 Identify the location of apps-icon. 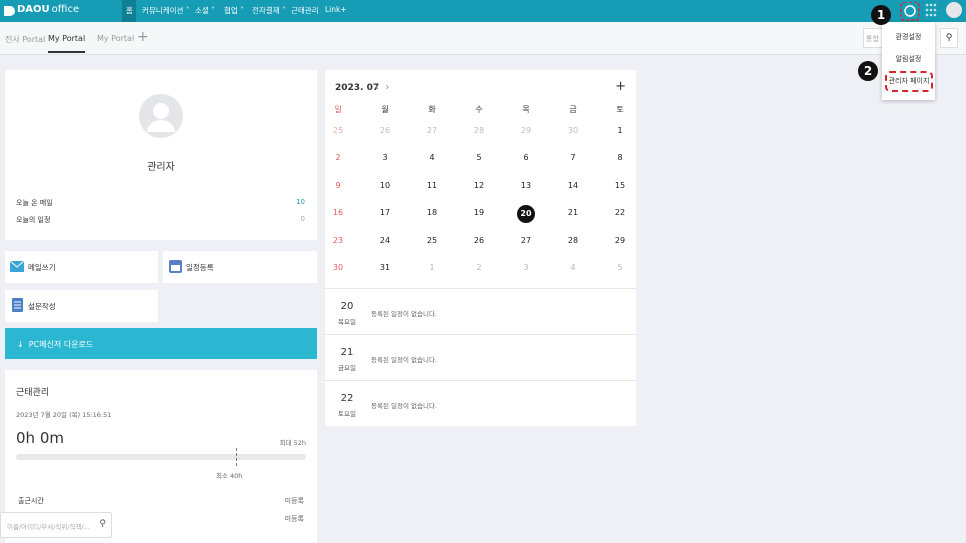
(931, 10).